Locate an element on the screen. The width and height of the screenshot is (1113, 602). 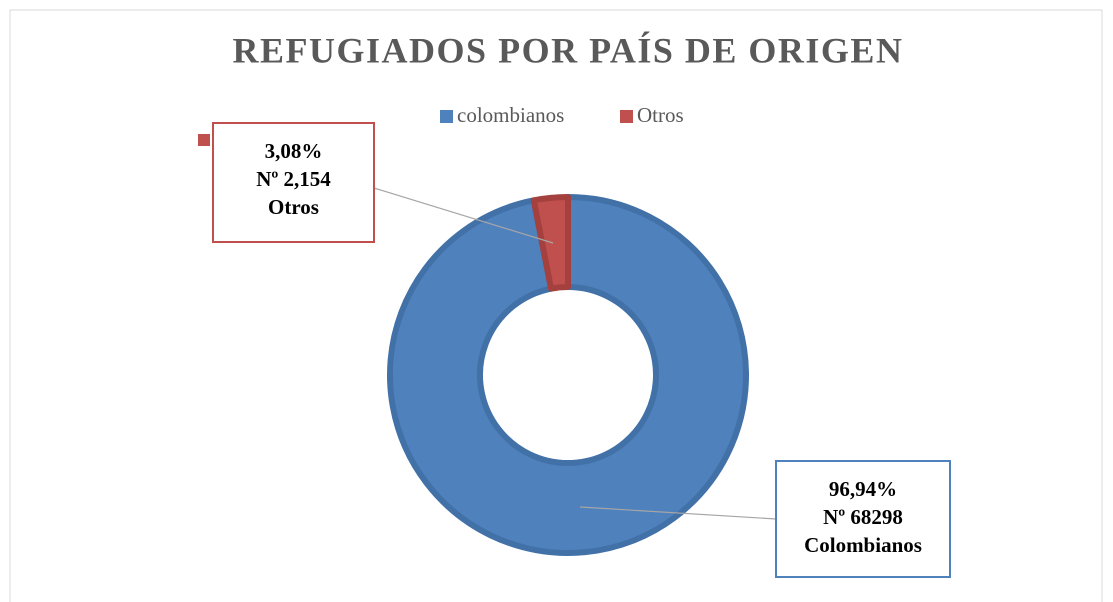
data-label-value: 3,08% is located at coordinates (294, 151).